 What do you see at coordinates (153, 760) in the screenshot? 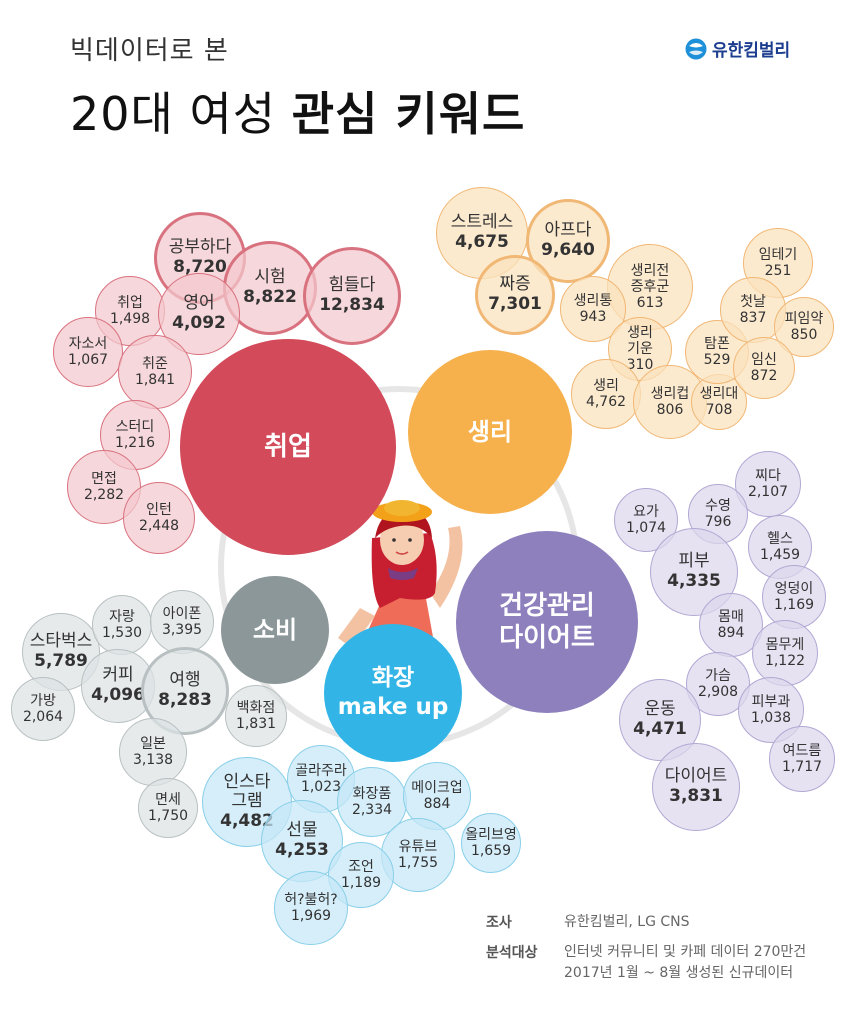
I see `keyword-count: 3,138` at bounding box center [153, 760].